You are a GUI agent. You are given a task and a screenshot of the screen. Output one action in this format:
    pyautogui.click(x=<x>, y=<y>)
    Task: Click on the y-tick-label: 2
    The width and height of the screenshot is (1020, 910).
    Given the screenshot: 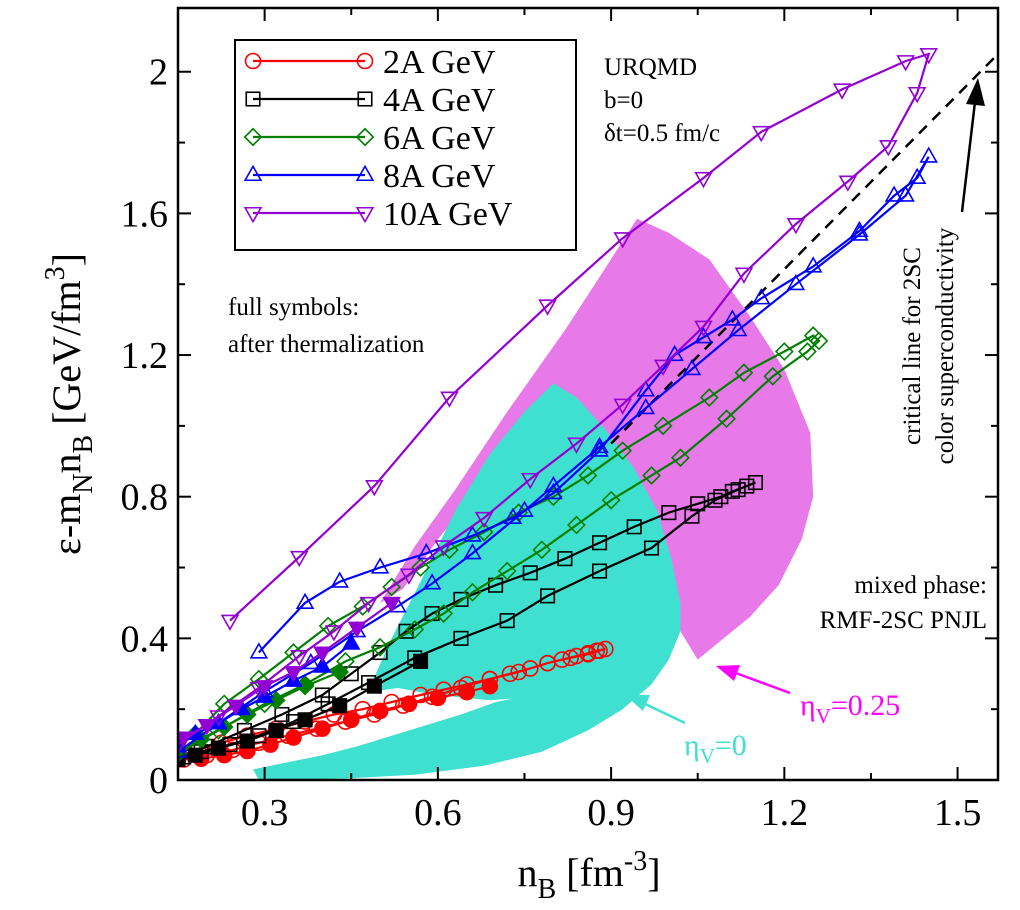 What is the action you would take?
    pyautogui.click(x=158, y=73)
    